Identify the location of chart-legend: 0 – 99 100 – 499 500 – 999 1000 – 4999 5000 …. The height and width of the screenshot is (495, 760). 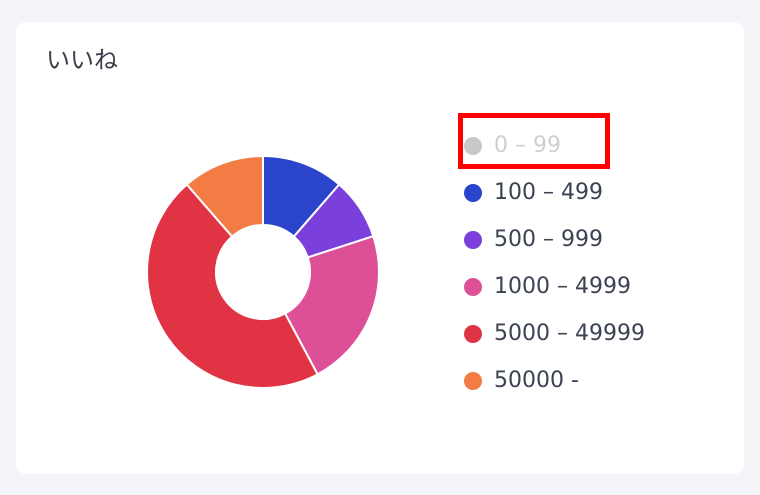
(554, 263).